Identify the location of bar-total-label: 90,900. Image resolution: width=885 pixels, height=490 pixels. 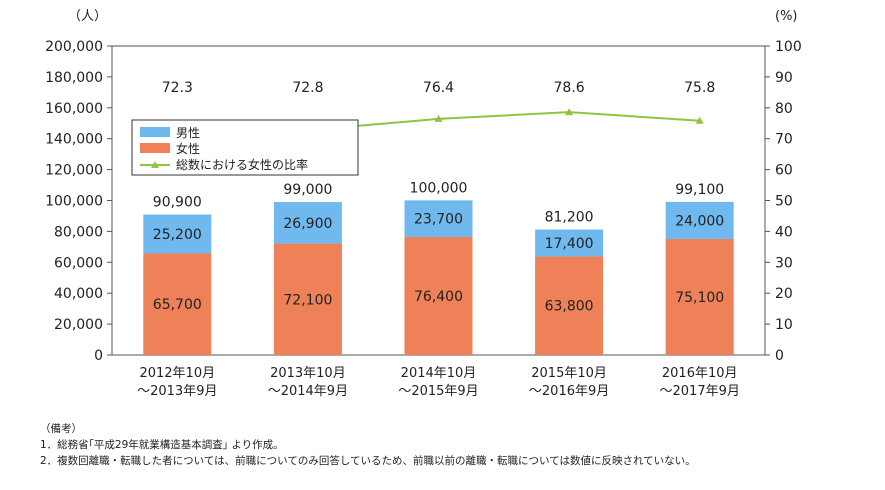
(177, 203).